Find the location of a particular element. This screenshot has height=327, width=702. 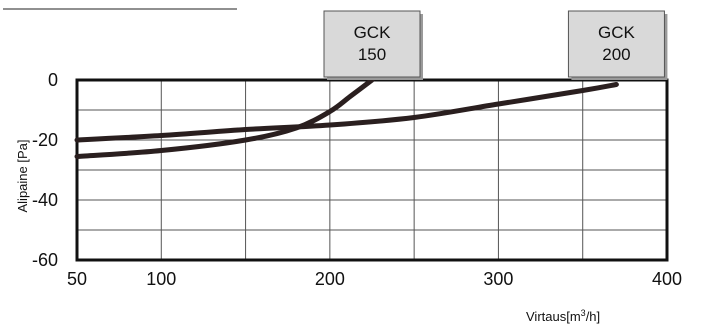

y-tick-label: 0 is located at coordinates (53, 80).